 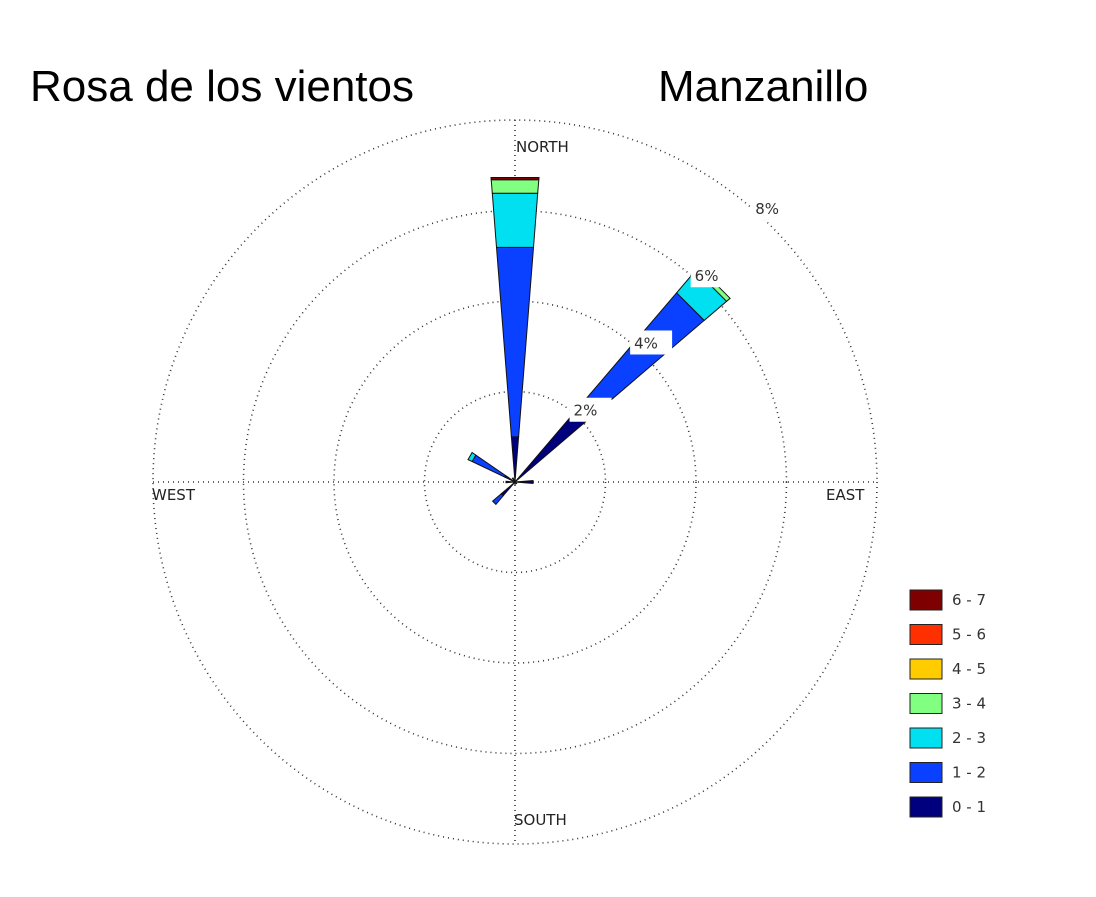 I want to click on chart-subtitle: Manzanillo, so click(x=763, y=86).